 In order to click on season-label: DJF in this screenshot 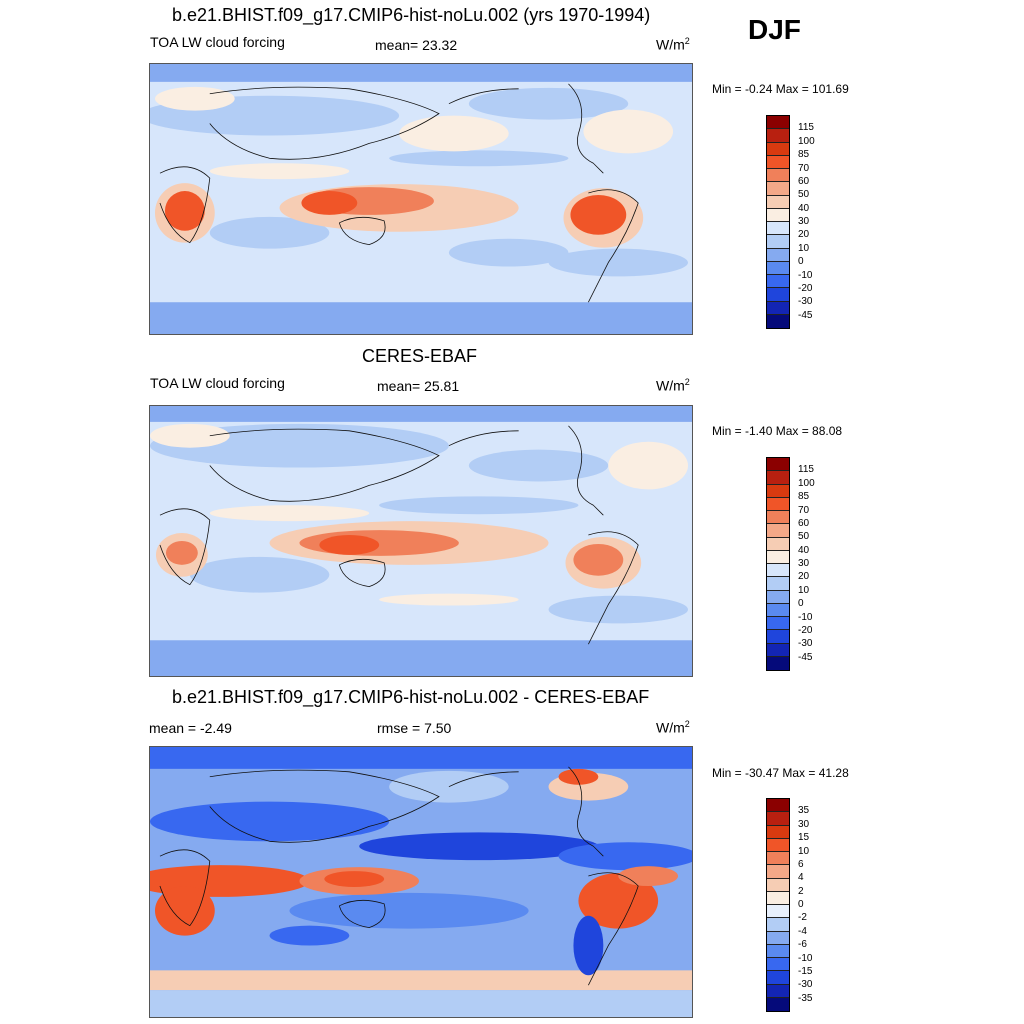, I will do `click(774, 29)`.